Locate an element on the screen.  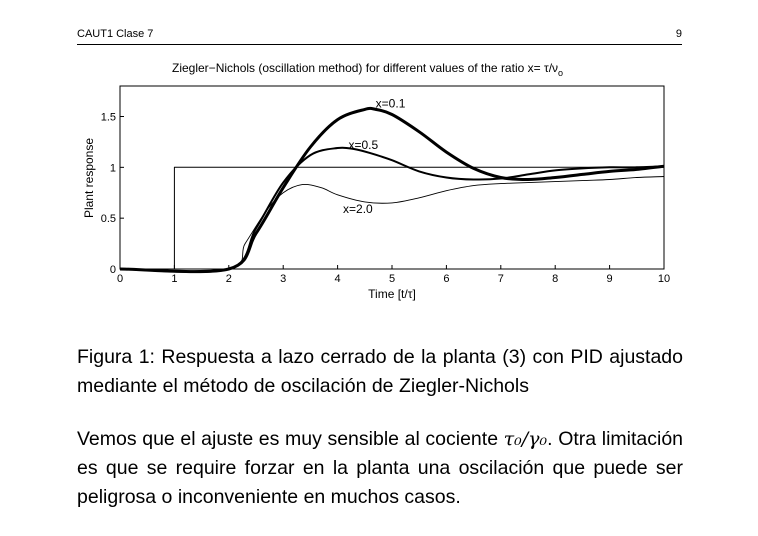
series-label: x=2.0 is located at coordinates (358, 209).